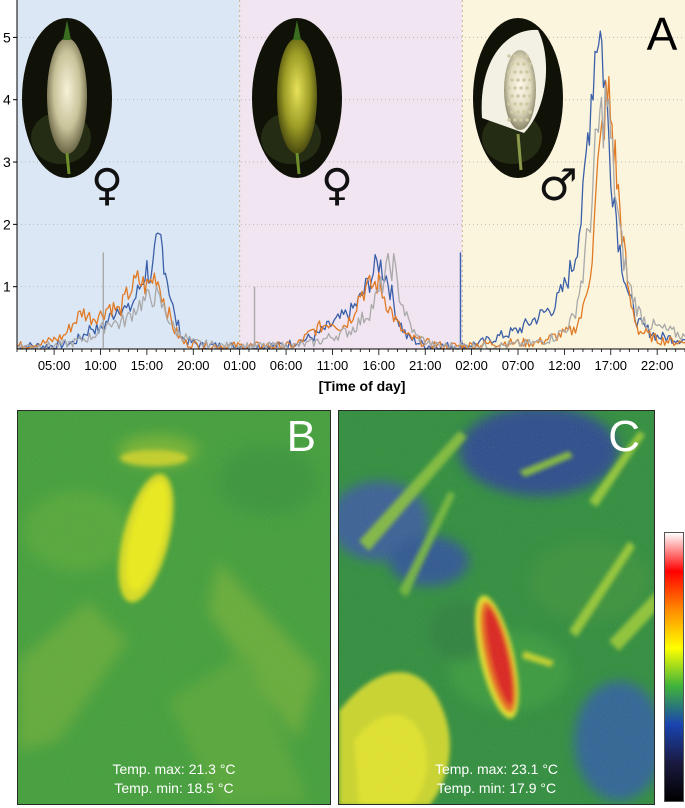 Image resolution: width=685 pixels, height=808 pixels. Describe the element at coordinates (496, 788) in the screenshot. I see `temp-min-c: Temp. min: 17.9 °C` at that location.